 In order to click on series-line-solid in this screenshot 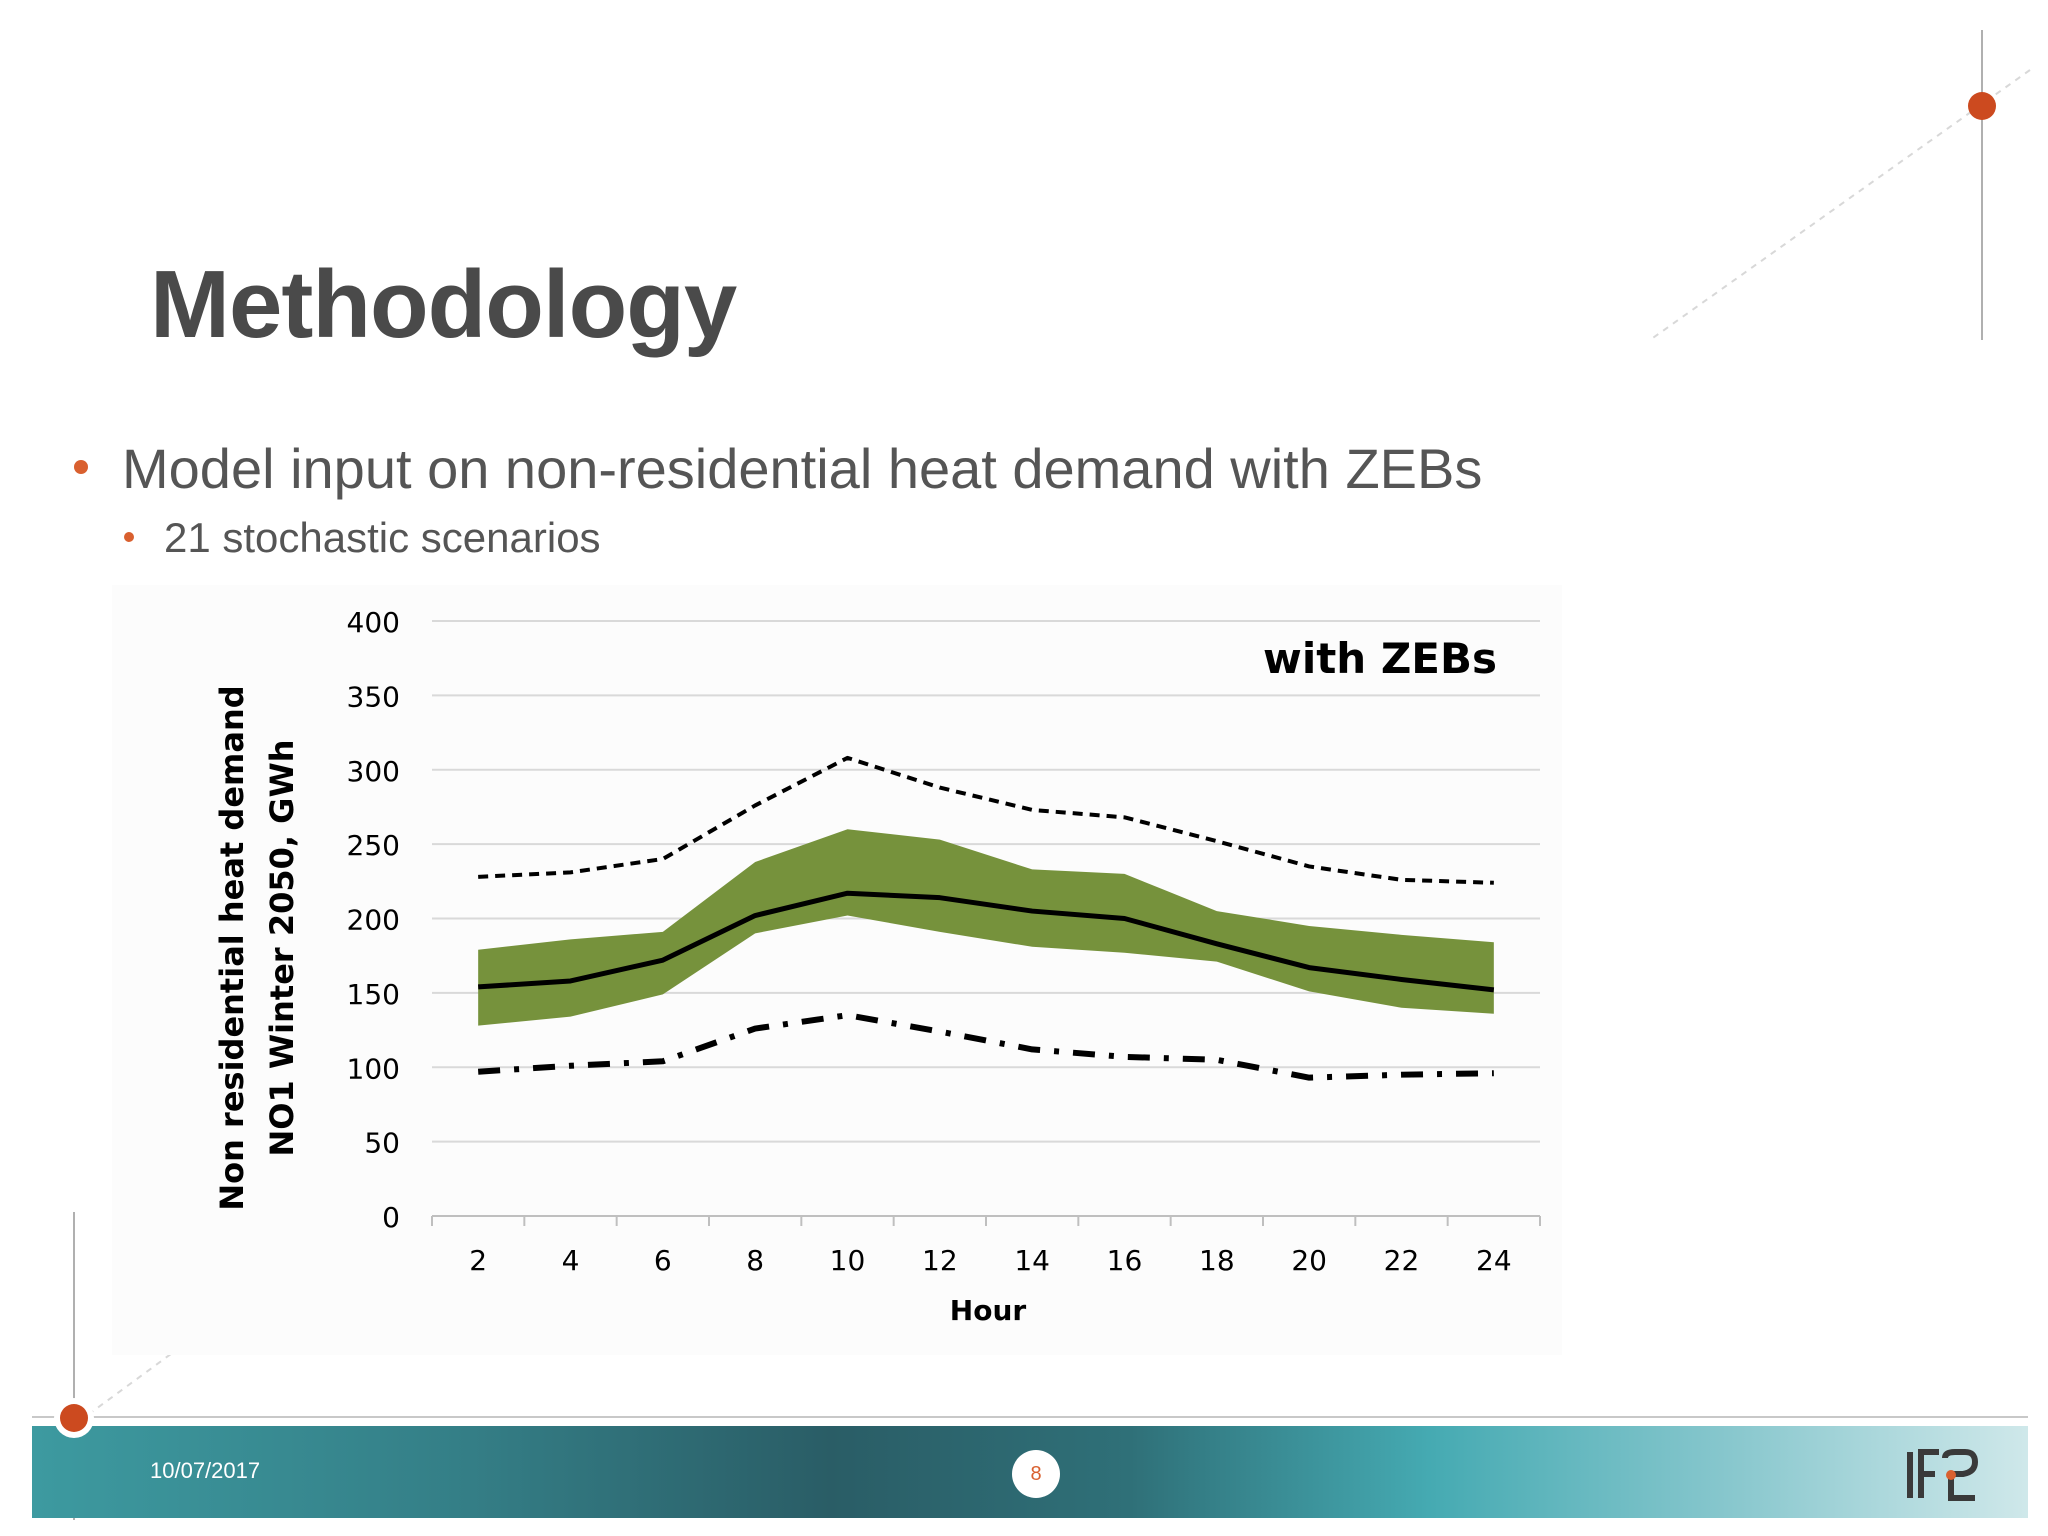, I will do `click(986, 941)`.